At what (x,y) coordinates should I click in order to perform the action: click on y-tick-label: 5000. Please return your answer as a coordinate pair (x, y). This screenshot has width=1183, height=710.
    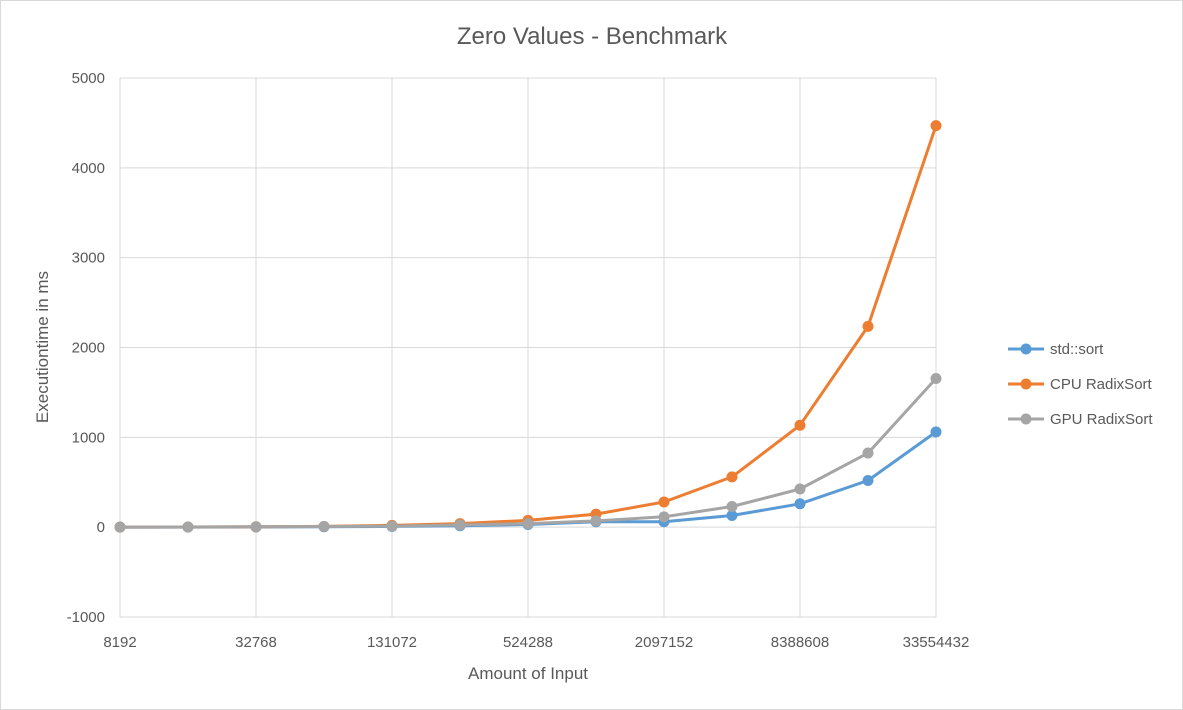
    Looking at the image, I should click on (88, 78).